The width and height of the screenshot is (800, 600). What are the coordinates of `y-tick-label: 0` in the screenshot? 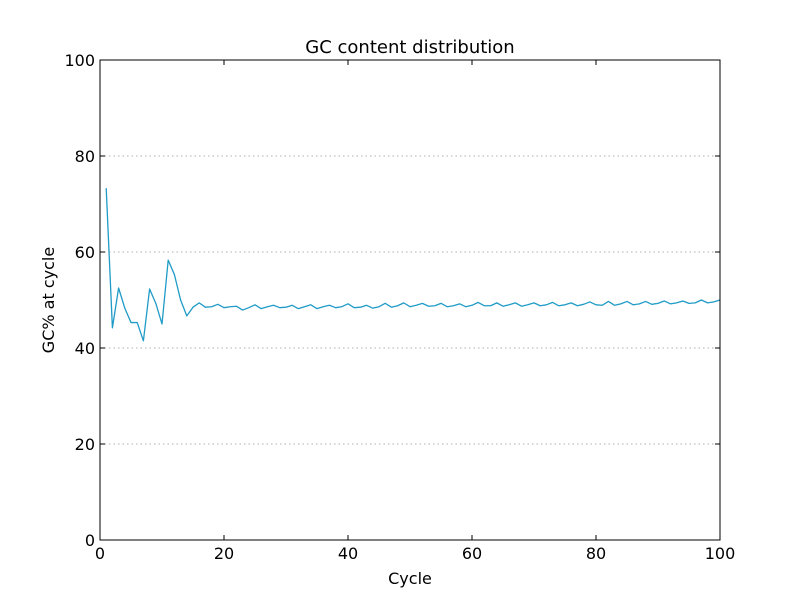 It's located at (90, 540).